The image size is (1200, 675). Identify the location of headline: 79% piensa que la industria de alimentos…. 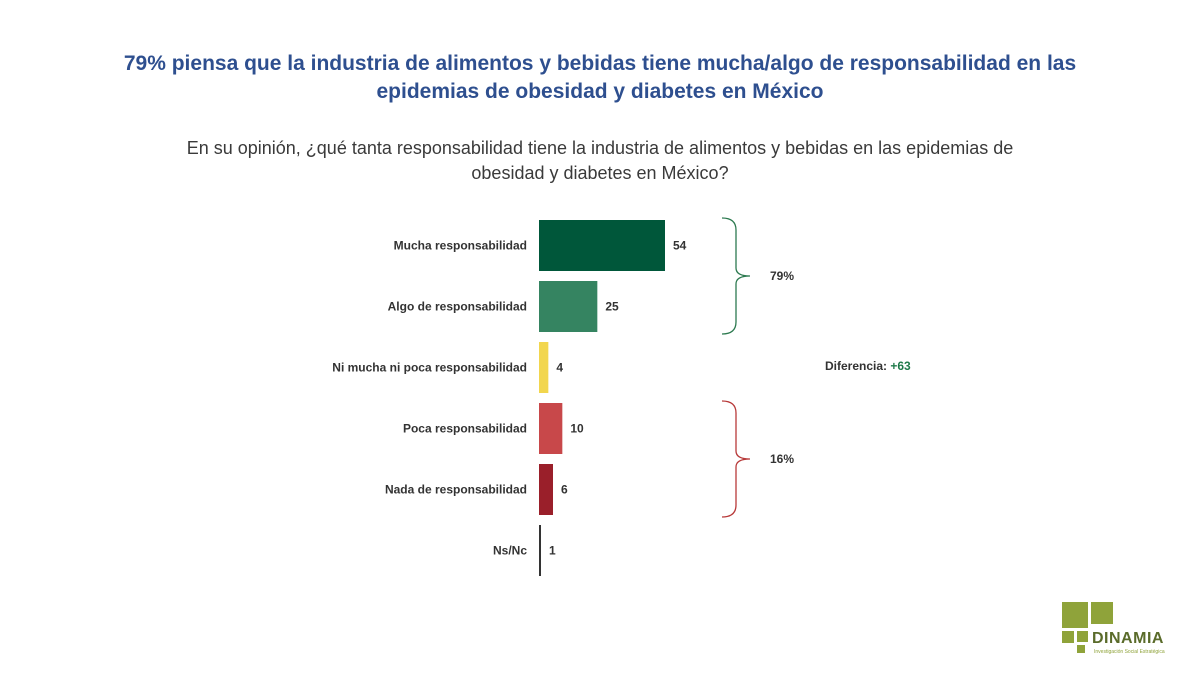
(600, 77).